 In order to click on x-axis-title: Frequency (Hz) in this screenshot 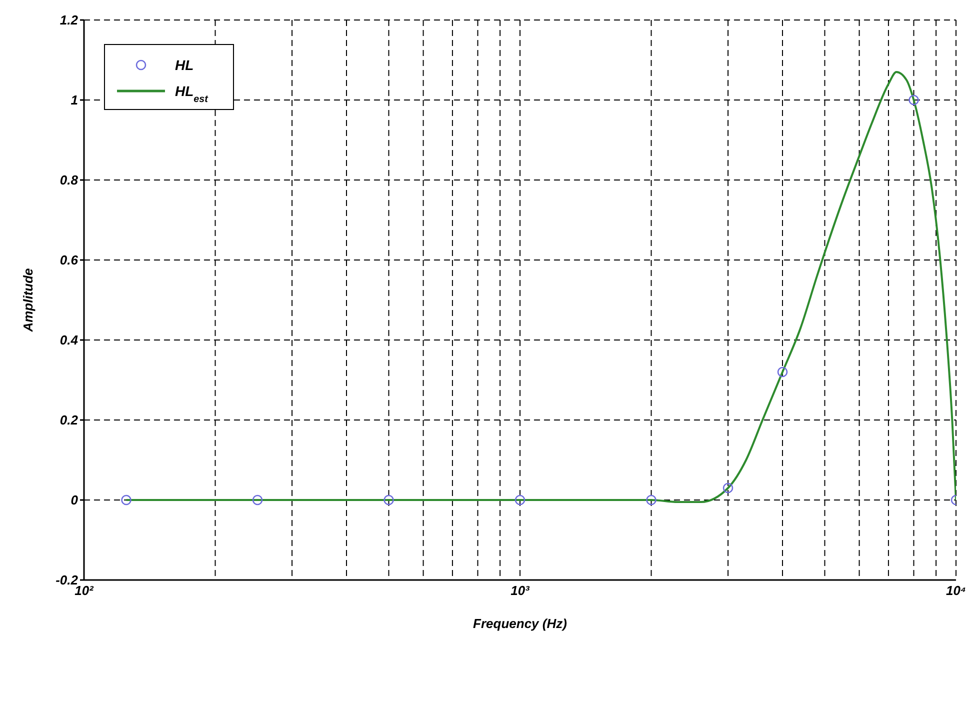, I will do `click(520, 623)`.